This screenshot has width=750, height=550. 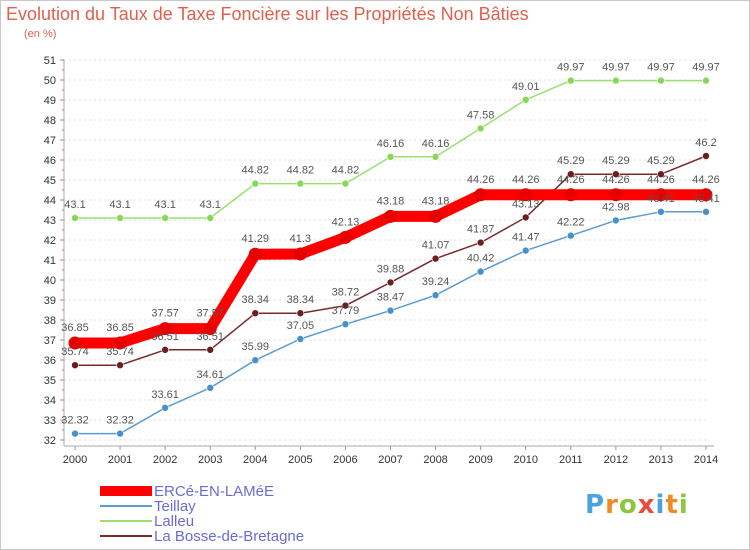 What do you see at coordinates (50, 341) in the screenshot?
I see `y-tick-label: 37` at bounding box center [50, 341].